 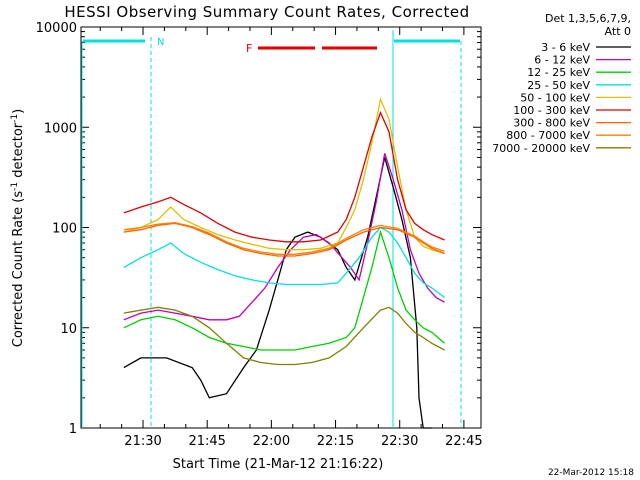 What do you see at coordinates (73, 429) in the screenshot?
I see `y-tick-label: 1` at bounding box center [73, 429].